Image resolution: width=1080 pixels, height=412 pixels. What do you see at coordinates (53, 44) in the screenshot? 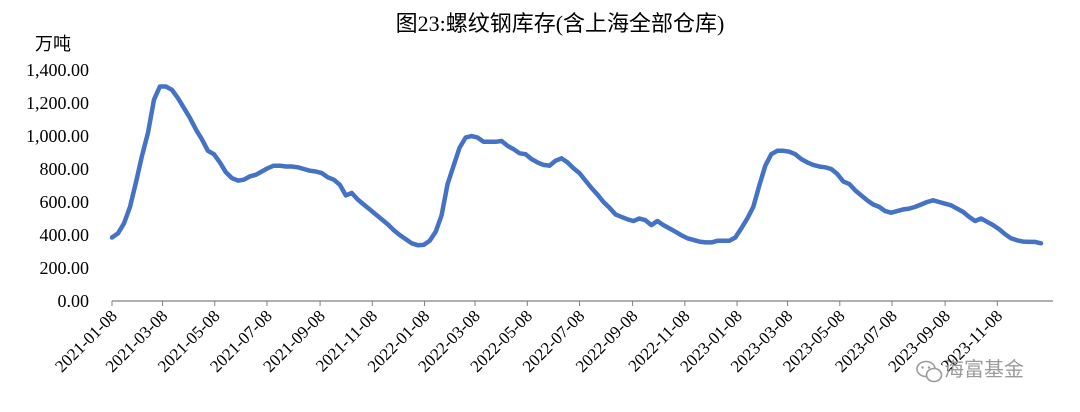
I see `y-axis-unit: 万吨` at bounding box center [53, 44].